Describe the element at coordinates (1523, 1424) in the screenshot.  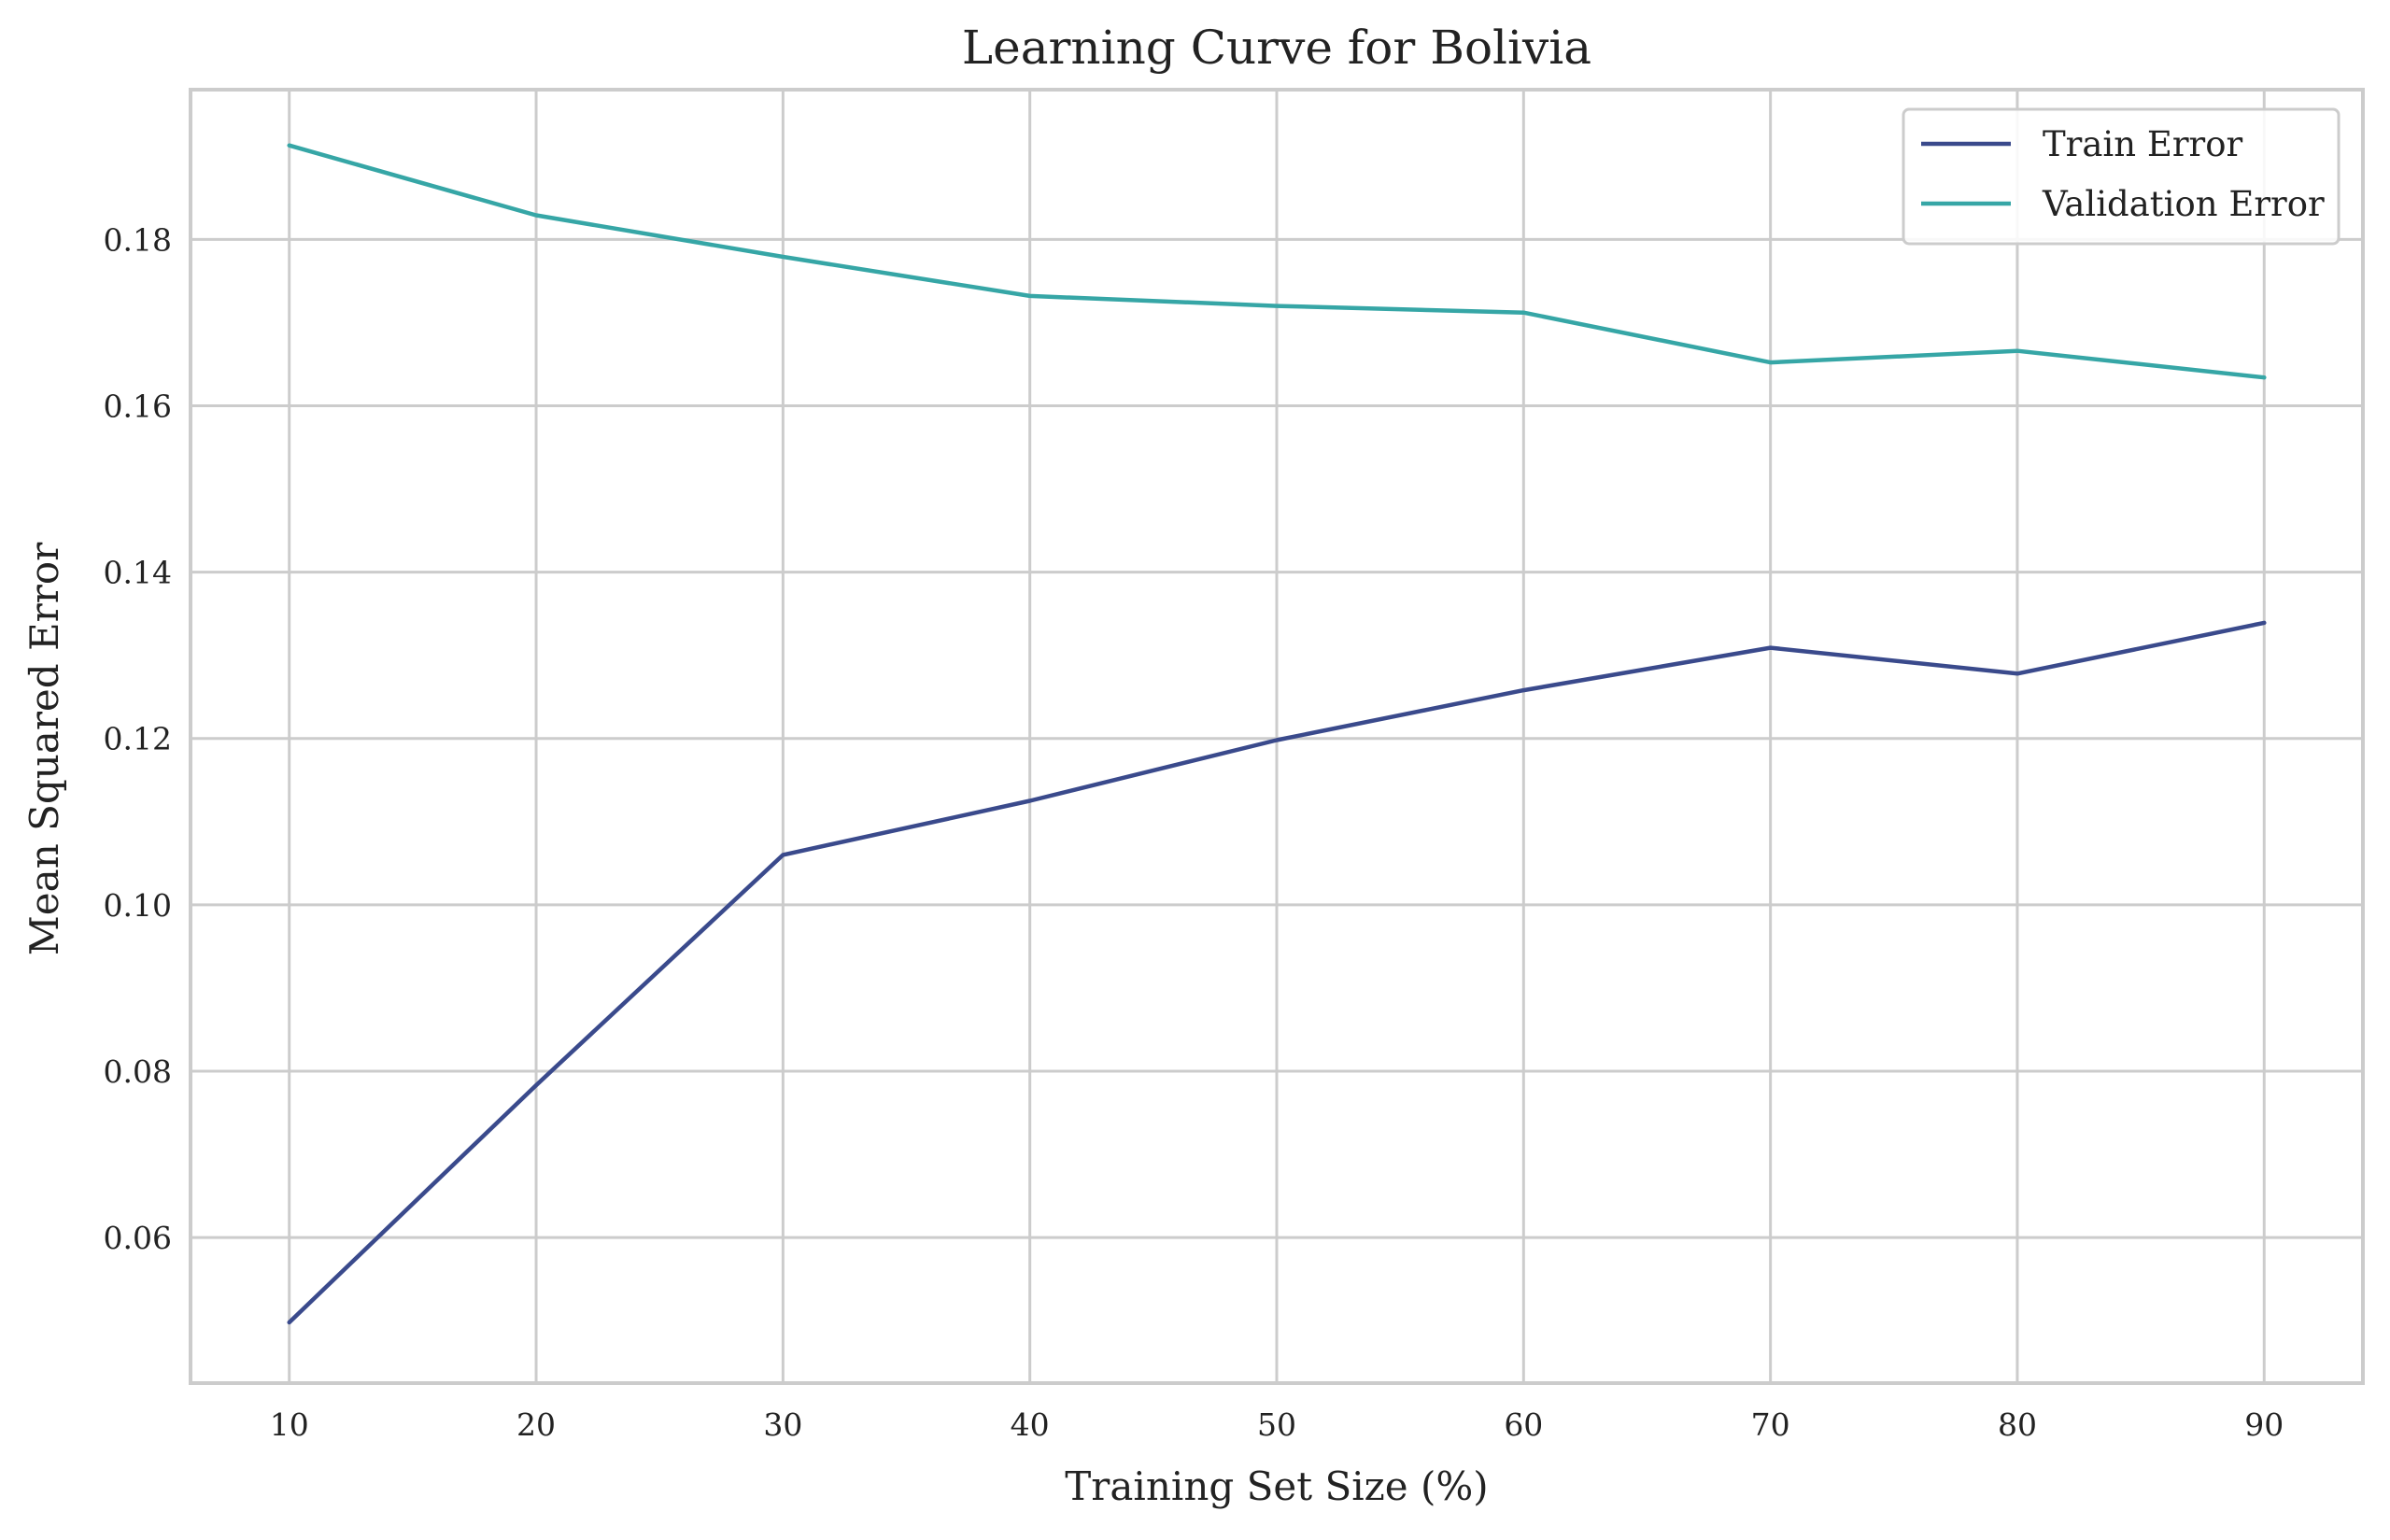
I see `x-tick-label: 60` at that location.